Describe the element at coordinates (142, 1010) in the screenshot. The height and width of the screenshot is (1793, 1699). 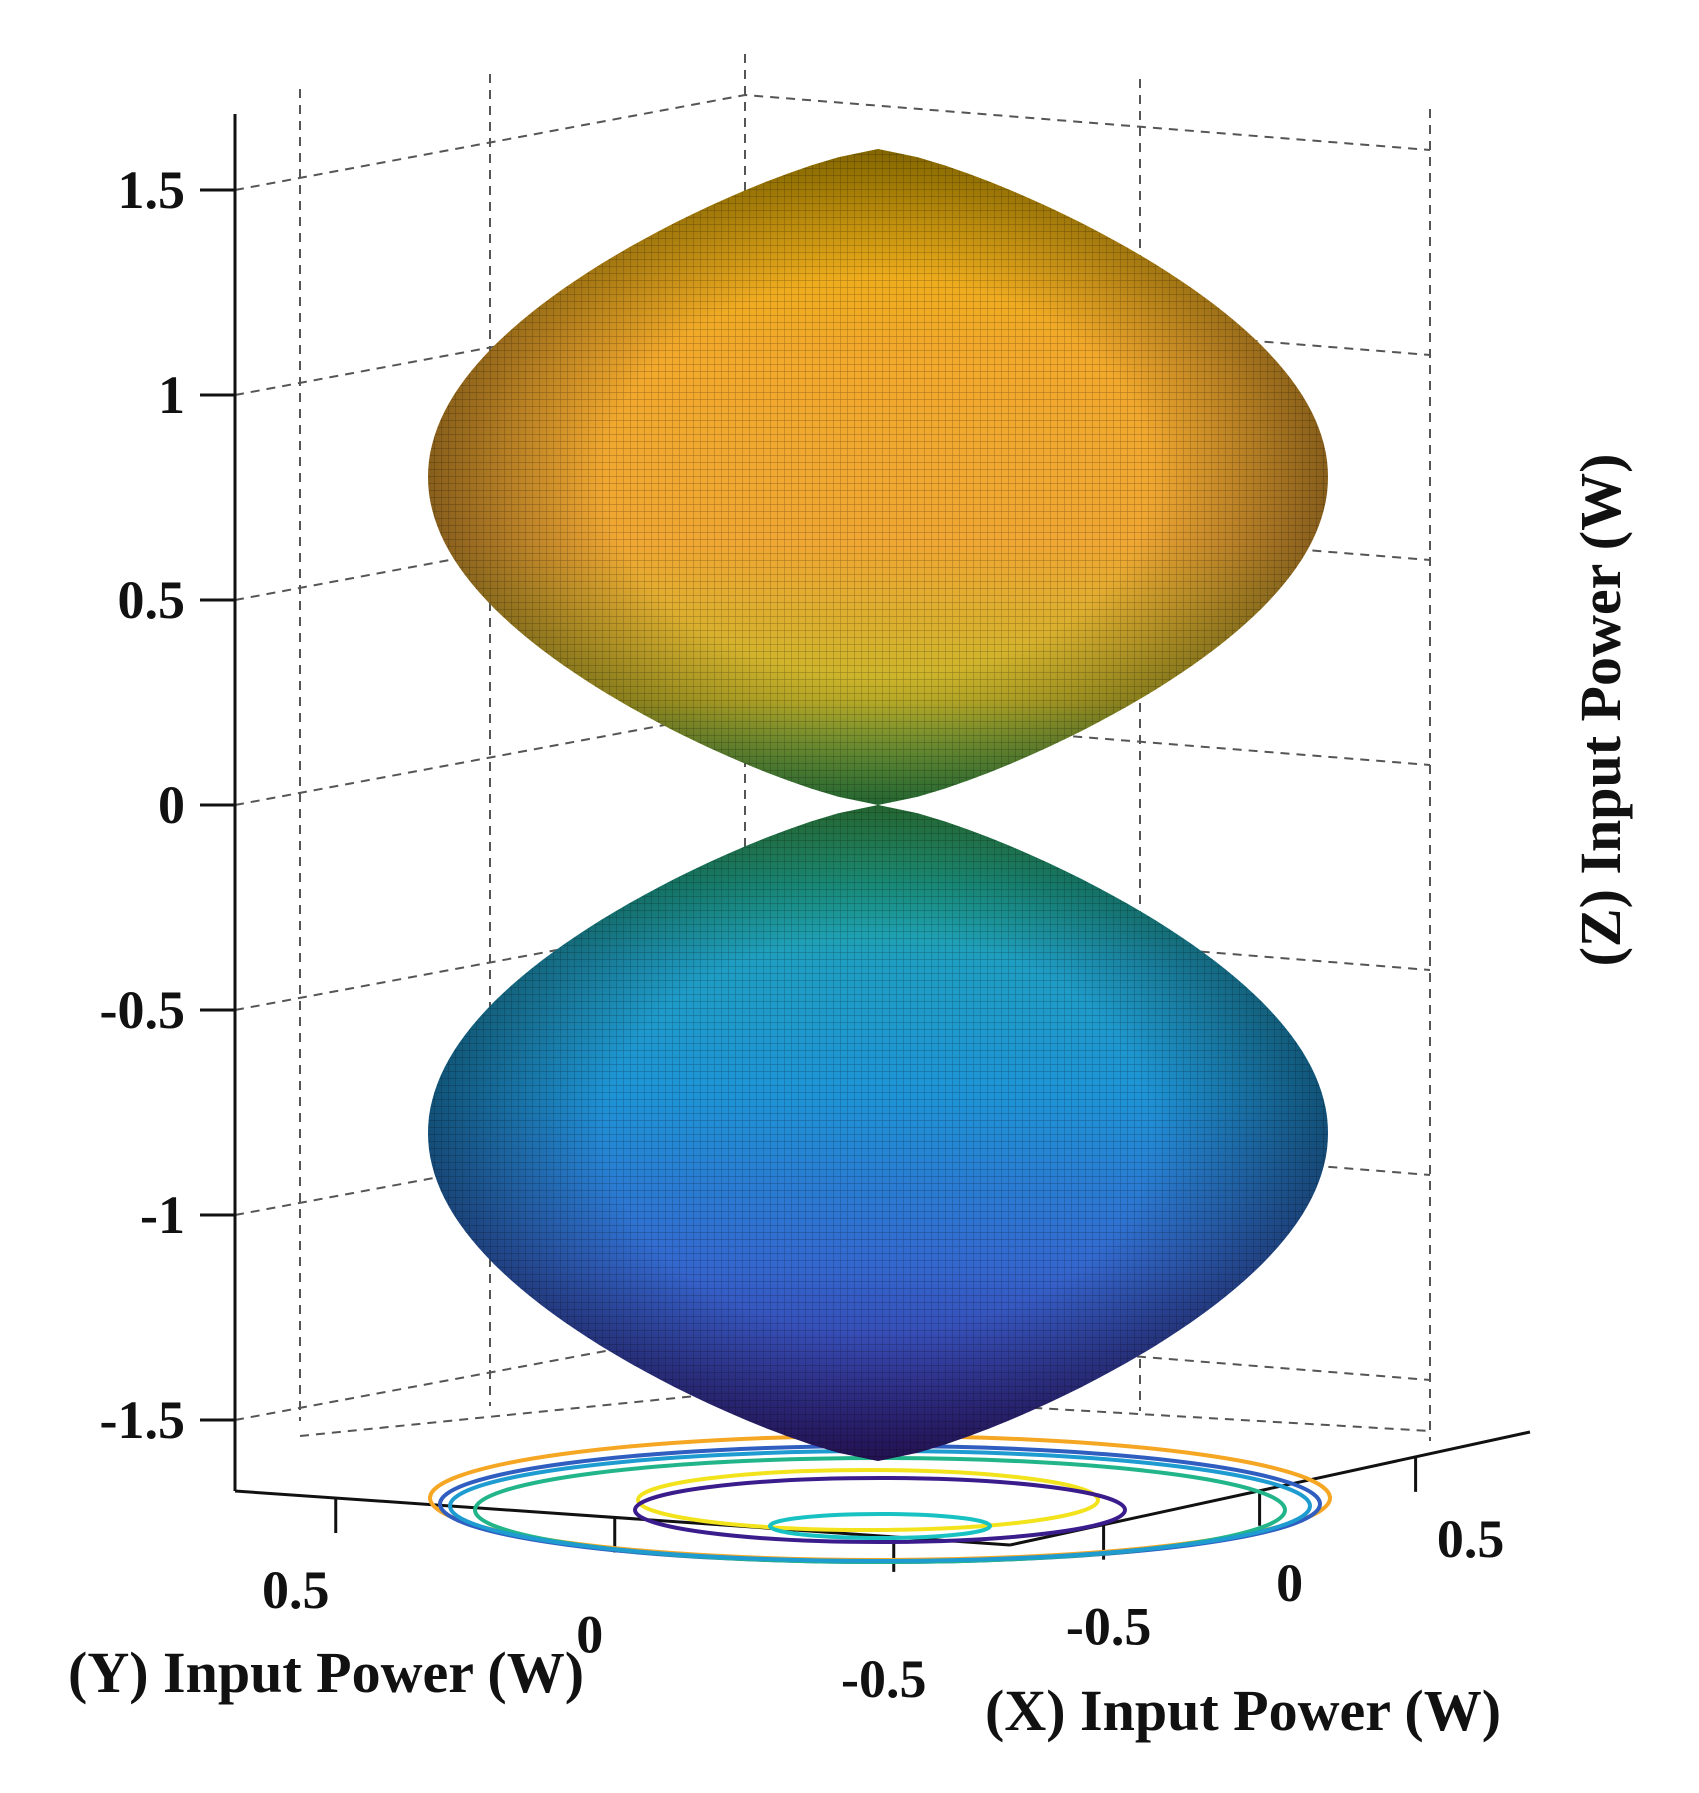
I see `z-tick-label: -0.5` at that location.